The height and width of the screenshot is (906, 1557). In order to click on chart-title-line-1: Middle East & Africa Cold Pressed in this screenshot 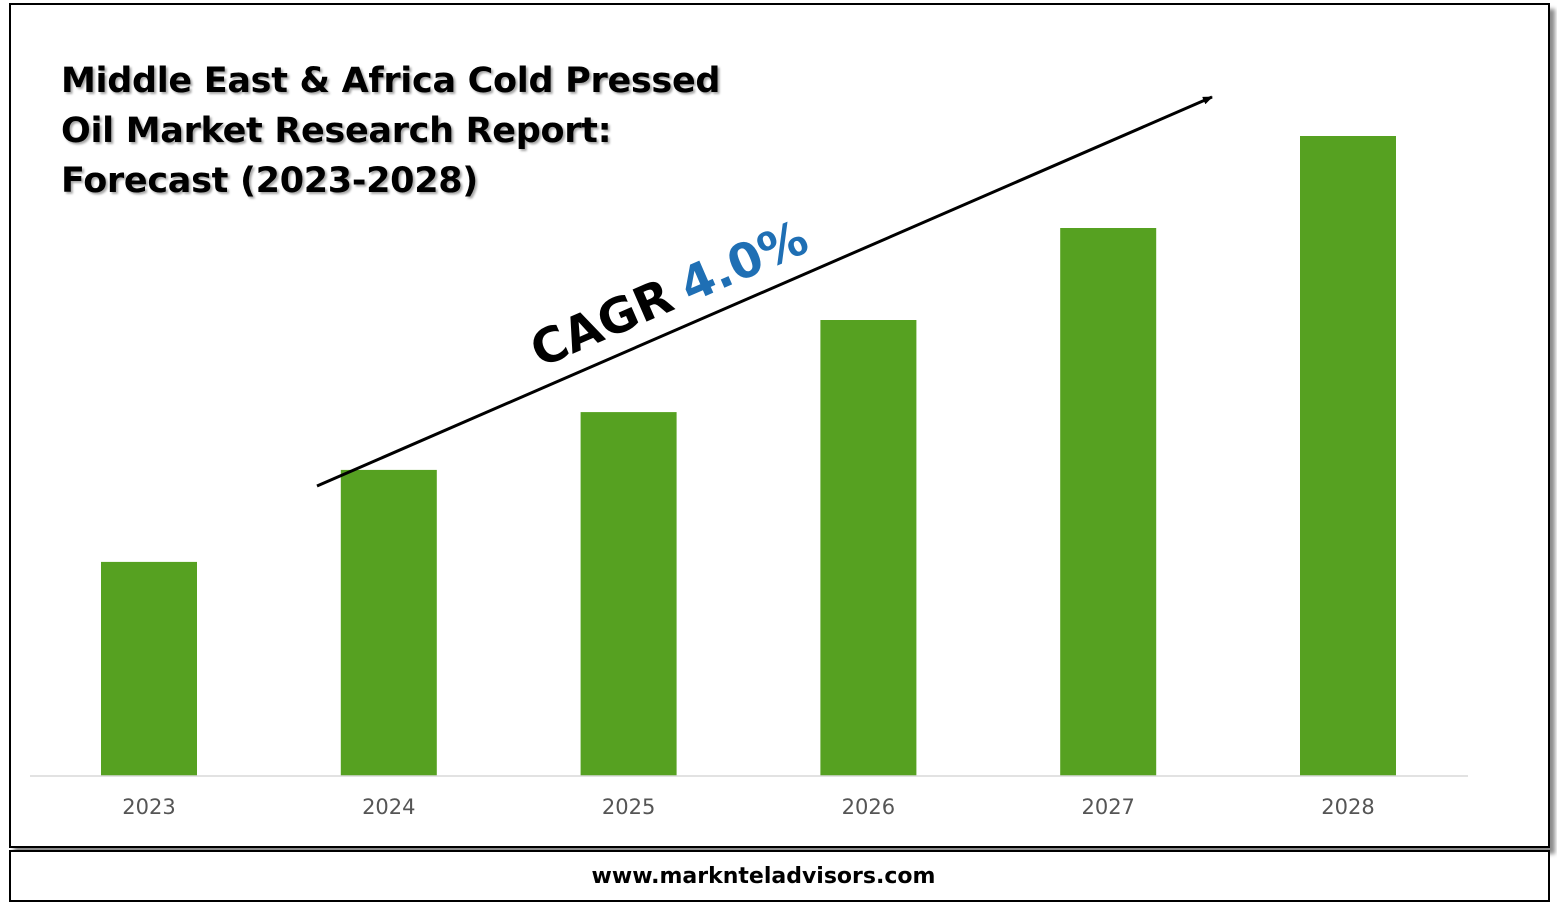, I will do `click(391, 81)`.